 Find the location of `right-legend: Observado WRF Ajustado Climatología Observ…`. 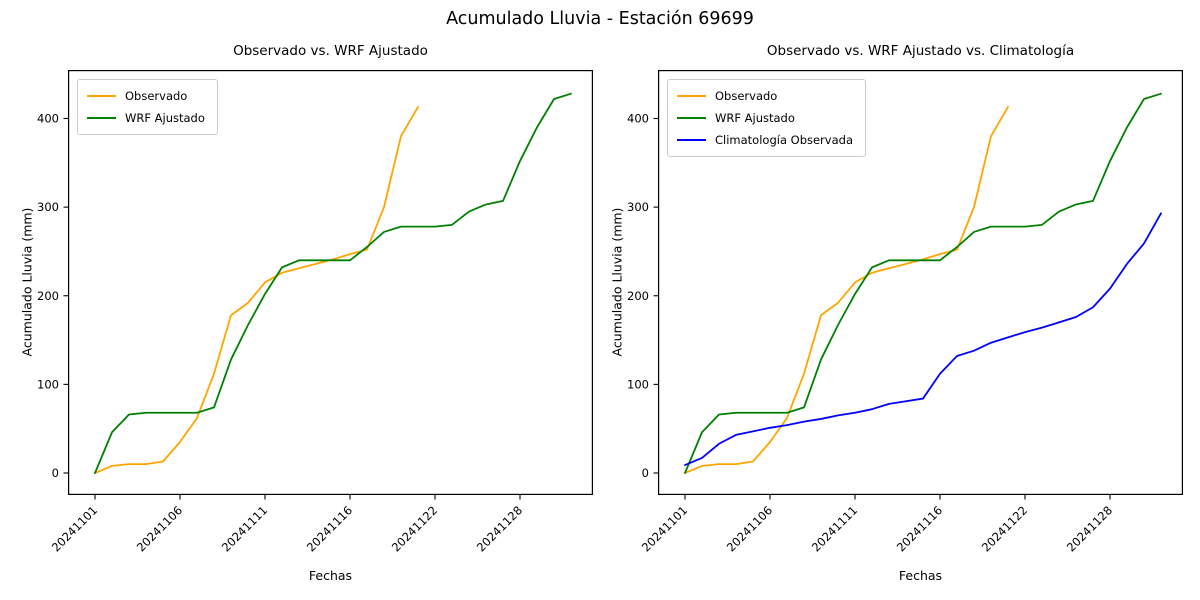

right-legend: Observado WRF Ajustado Climatología Observ… is located at coordinates (766, 118).